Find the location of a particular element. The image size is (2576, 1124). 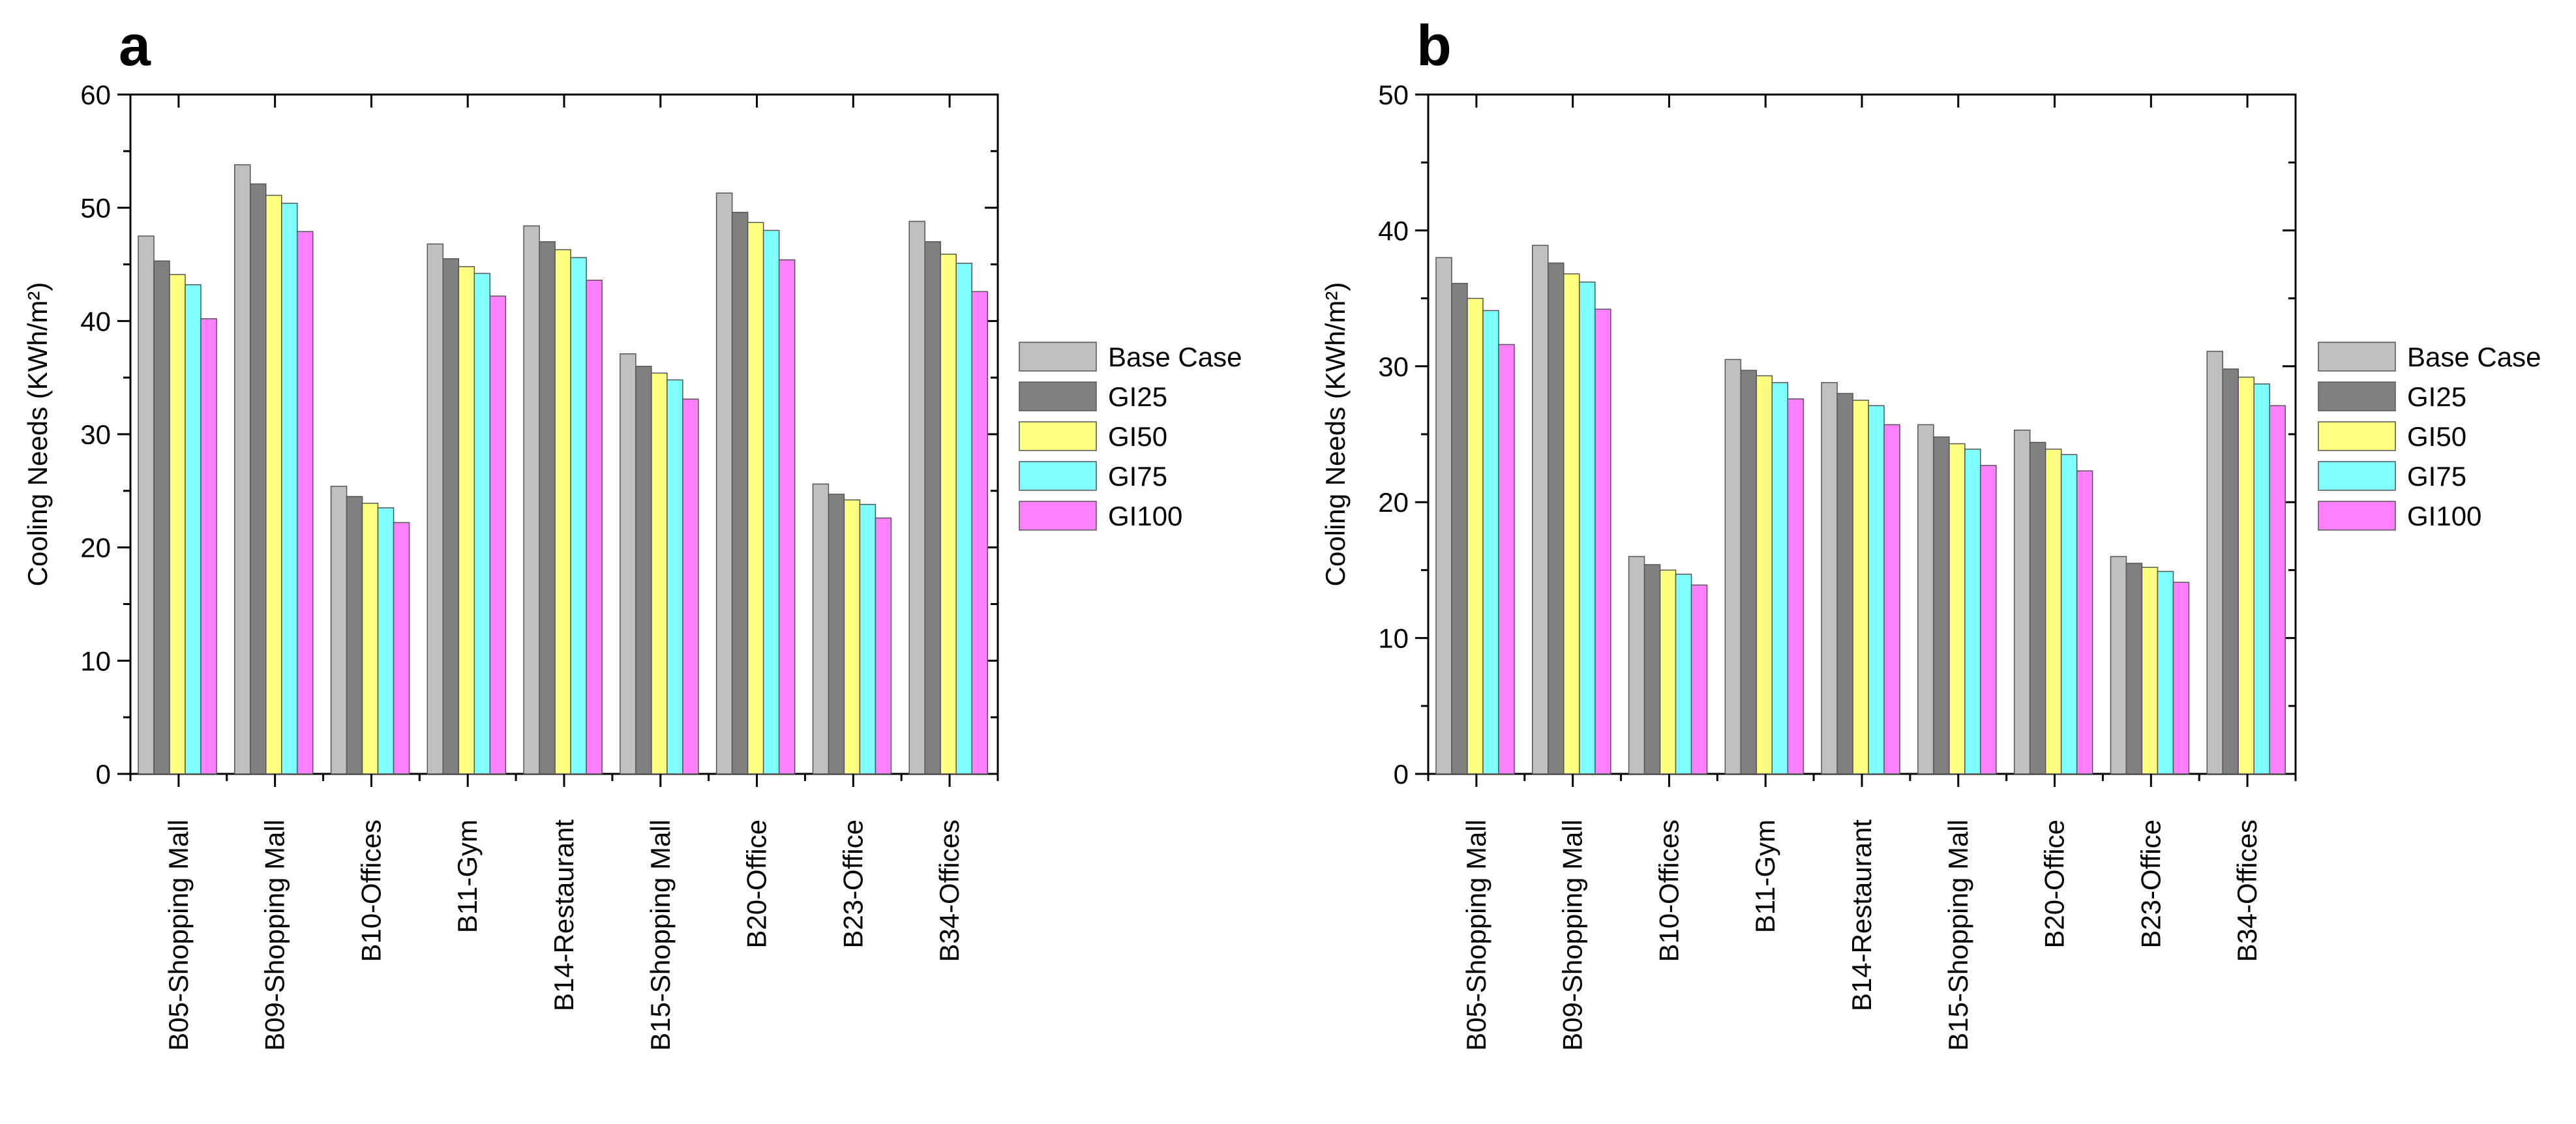

panel-label: a is located at coordinates (135, 46).